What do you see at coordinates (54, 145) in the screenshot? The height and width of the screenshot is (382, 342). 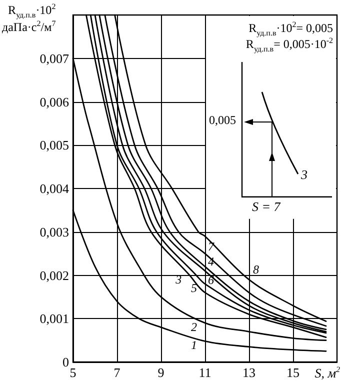 I see `y-tick-label: 0,005` at bounding box center [54, 145].